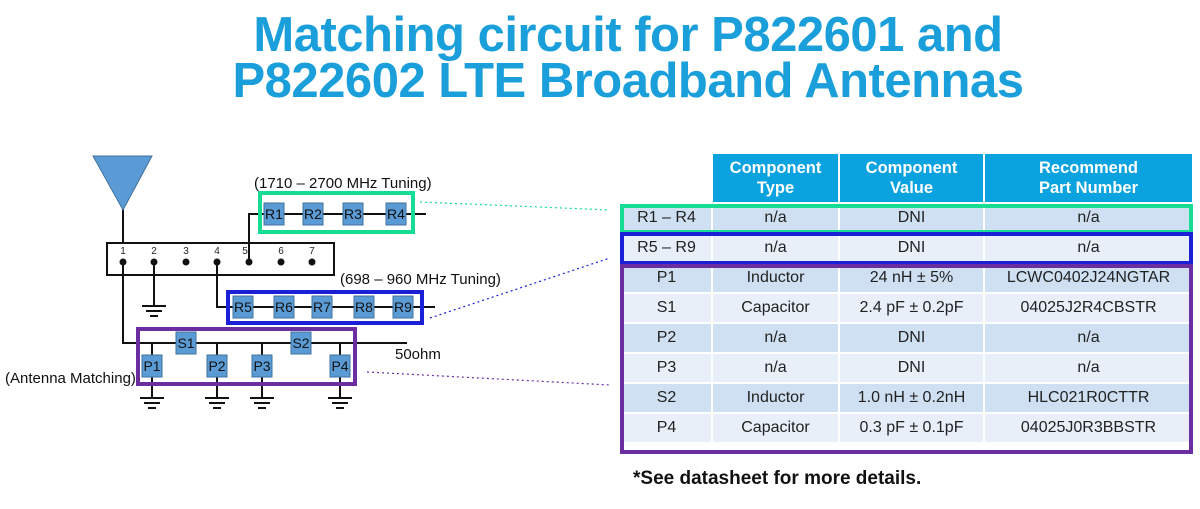 This screenshot has height=509, width=1200. What do you see at coordinates (775, 178) in the screenshot?
I see `header-type: Component Type` at bounding box center [775, 178].